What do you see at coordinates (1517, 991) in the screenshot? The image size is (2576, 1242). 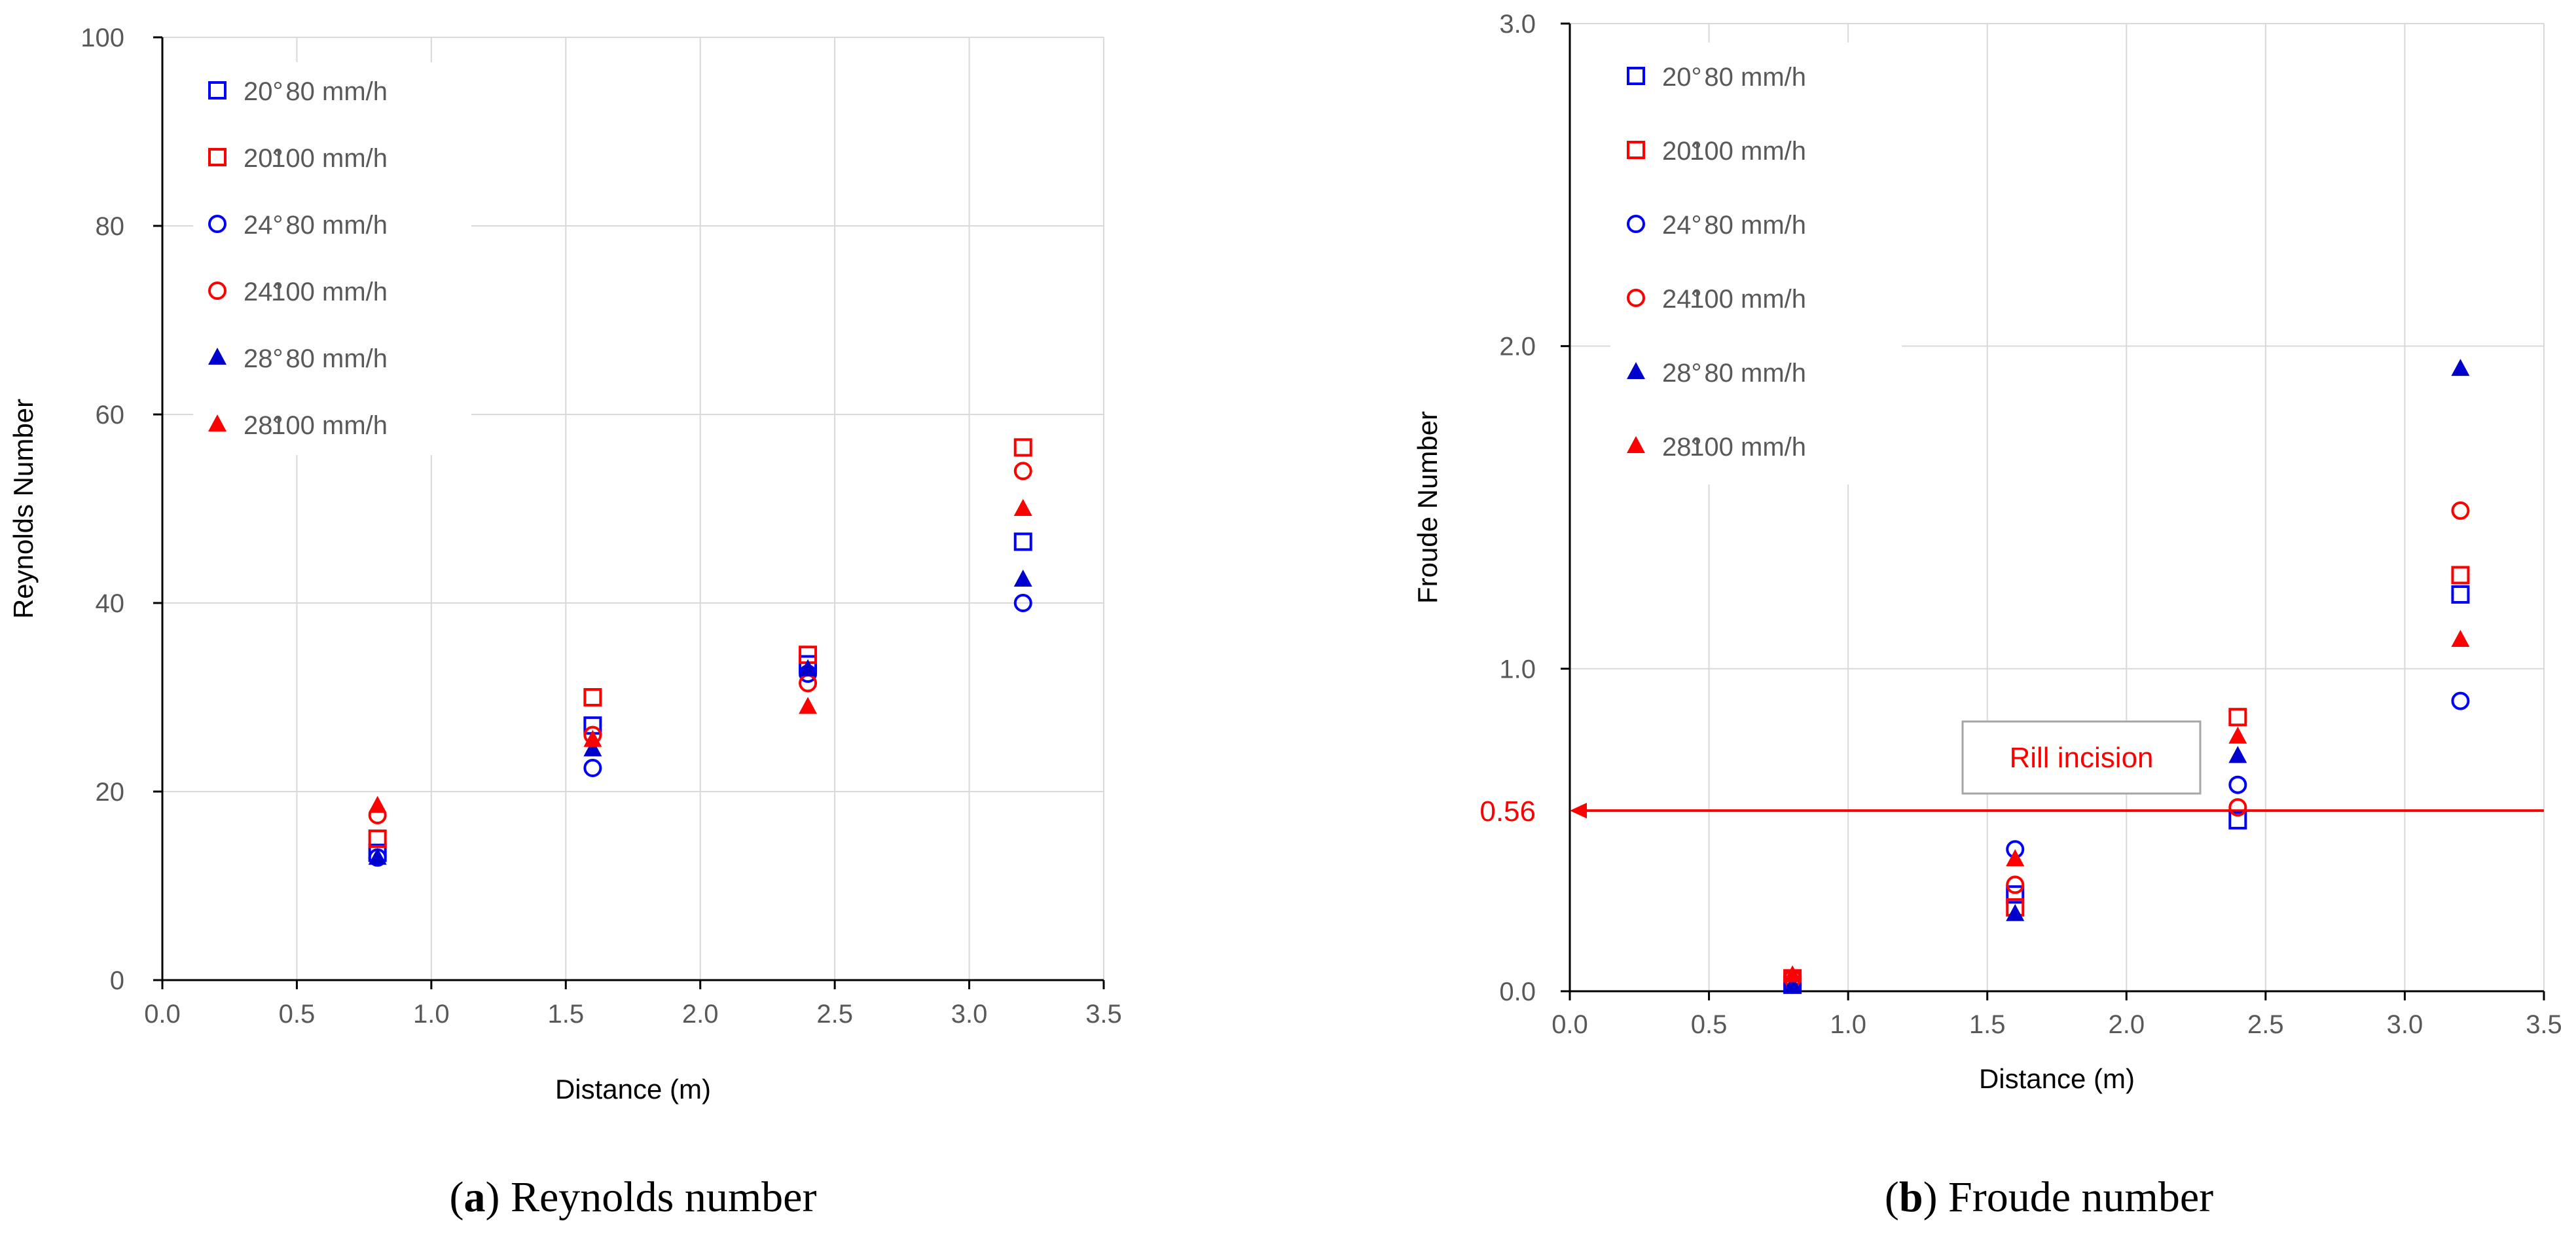 I see `y-tick-label: 0.0` at bounding box center [1517, 991].